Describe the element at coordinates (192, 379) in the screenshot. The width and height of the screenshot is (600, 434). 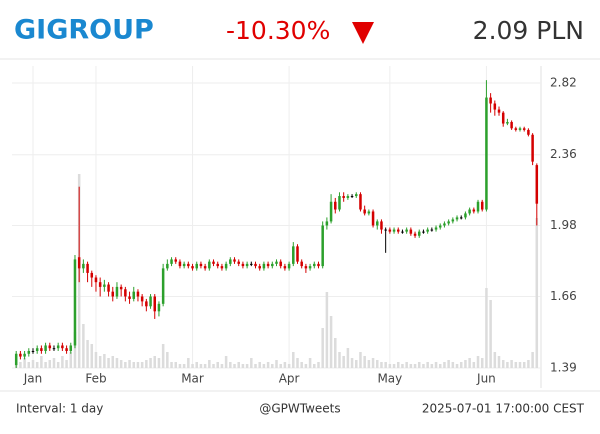
I see `x-tick-label: Mar` at that location.